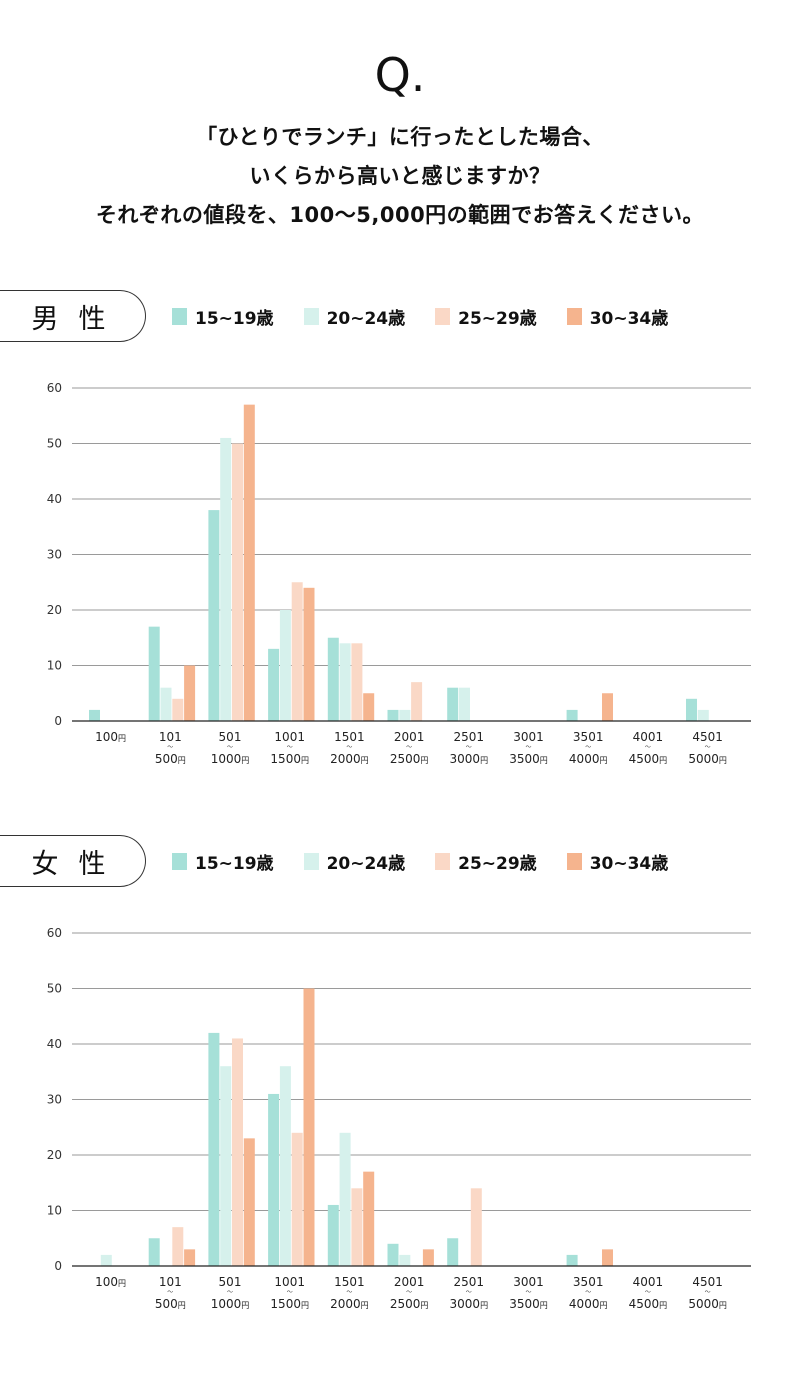  What do you see at coordinates (400, 176) in the screenshot?
I see `question-line-2: いくらから高いと感じますか？` at bounding box center [400, 176].